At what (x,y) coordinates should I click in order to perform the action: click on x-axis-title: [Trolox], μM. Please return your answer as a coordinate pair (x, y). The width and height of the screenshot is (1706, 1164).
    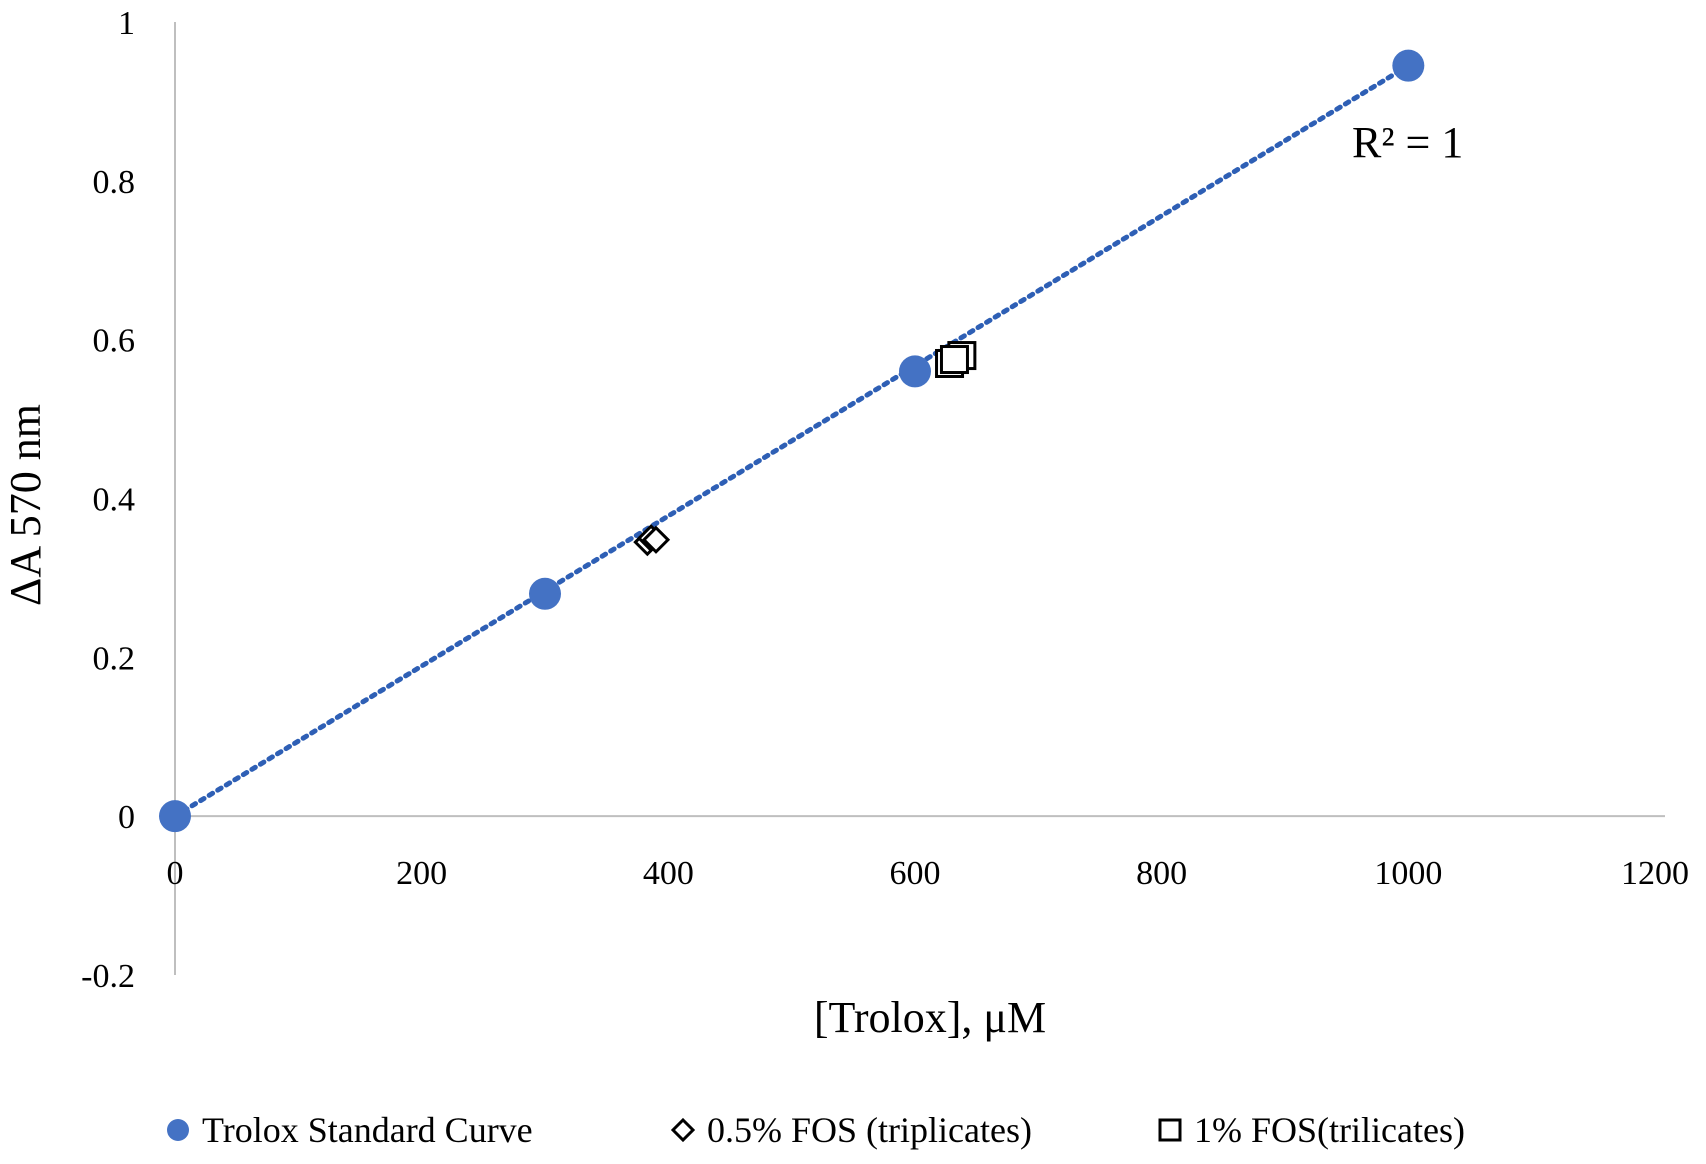
    Looking at the image, I should click on (930, 1017).